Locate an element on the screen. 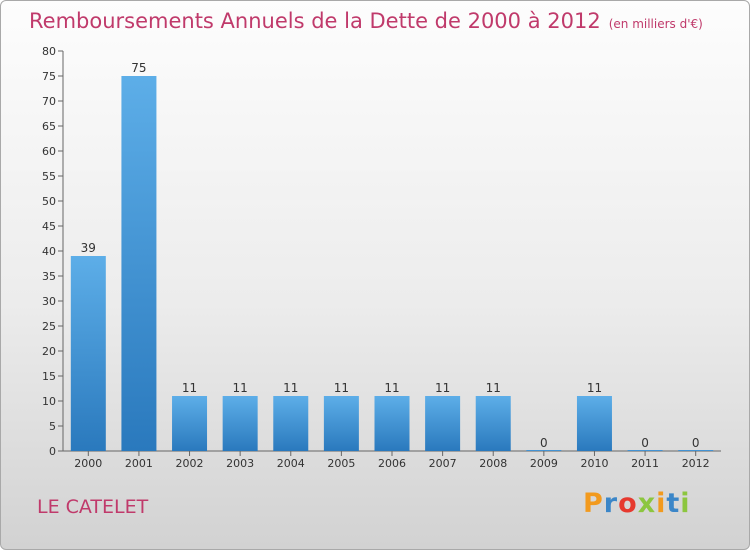 This screenshot has height=550, width=750. x-tick-label: 2005 is located at coordinates (341, 463).